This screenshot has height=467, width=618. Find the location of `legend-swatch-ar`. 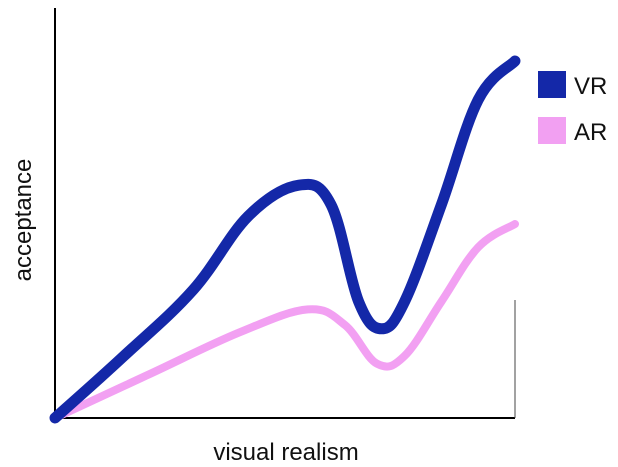

legend-swatch-ar is located at coordinates (552, 130).